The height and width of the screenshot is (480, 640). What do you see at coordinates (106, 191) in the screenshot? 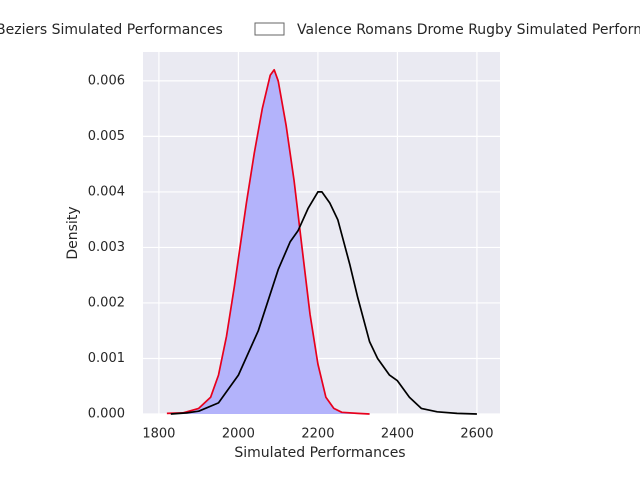
I see `y-tick-label: 0.004` at bounding box center [106, 191].